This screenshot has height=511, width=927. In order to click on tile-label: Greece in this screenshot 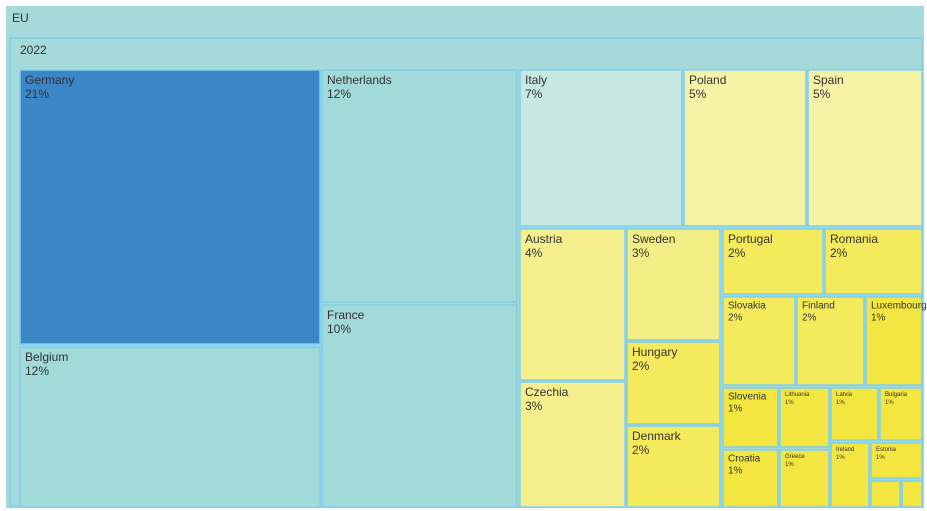, I will do `click(795, 457)`.